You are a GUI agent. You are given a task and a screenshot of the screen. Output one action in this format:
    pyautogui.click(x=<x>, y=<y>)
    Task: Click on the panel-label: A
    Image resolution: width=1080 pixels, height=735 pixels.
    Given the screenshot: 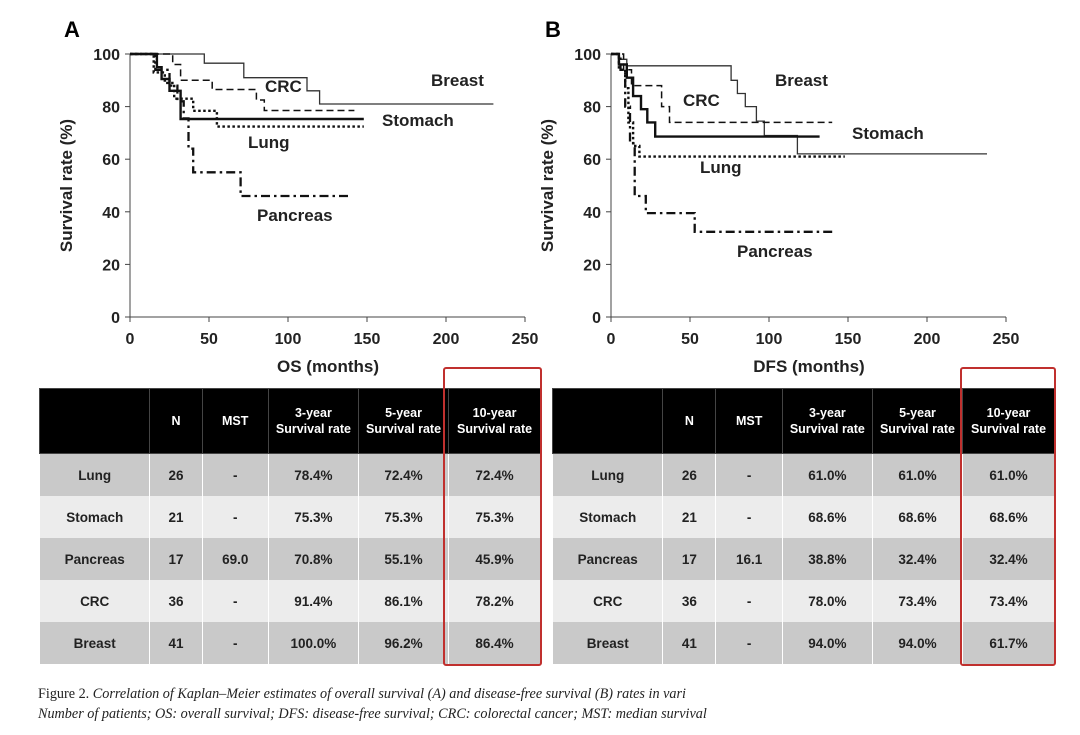 What is the action you would take?
    pyautogui.click(x=72, y=29)
    